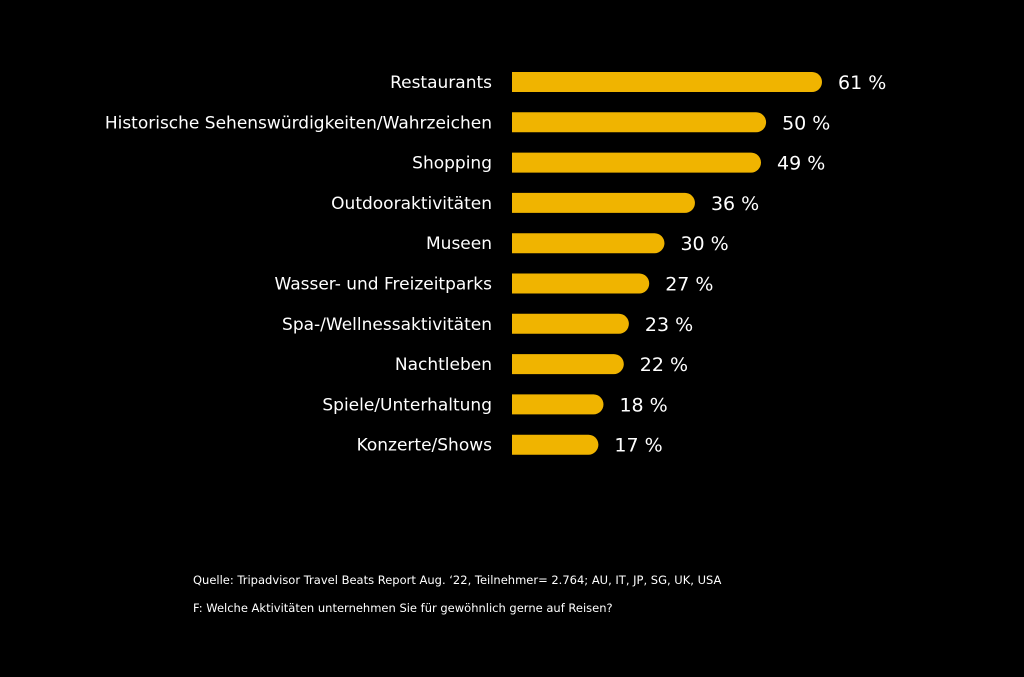  Describe the element at coordinates (555, 444) in the screenshot. I see `bar-konzerte-shows` at that location.